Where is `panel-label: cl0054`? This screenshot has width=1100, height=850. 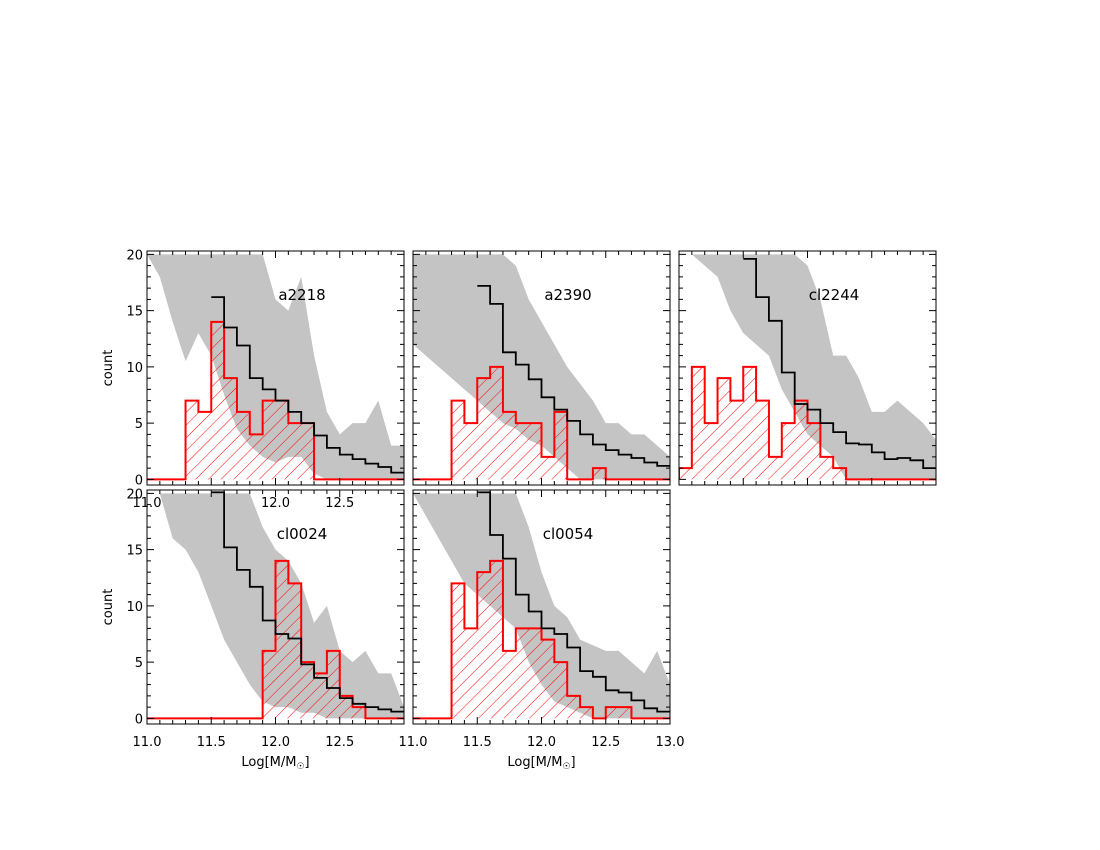 panel-label: cl0054 is located at coordinates (568, 534).